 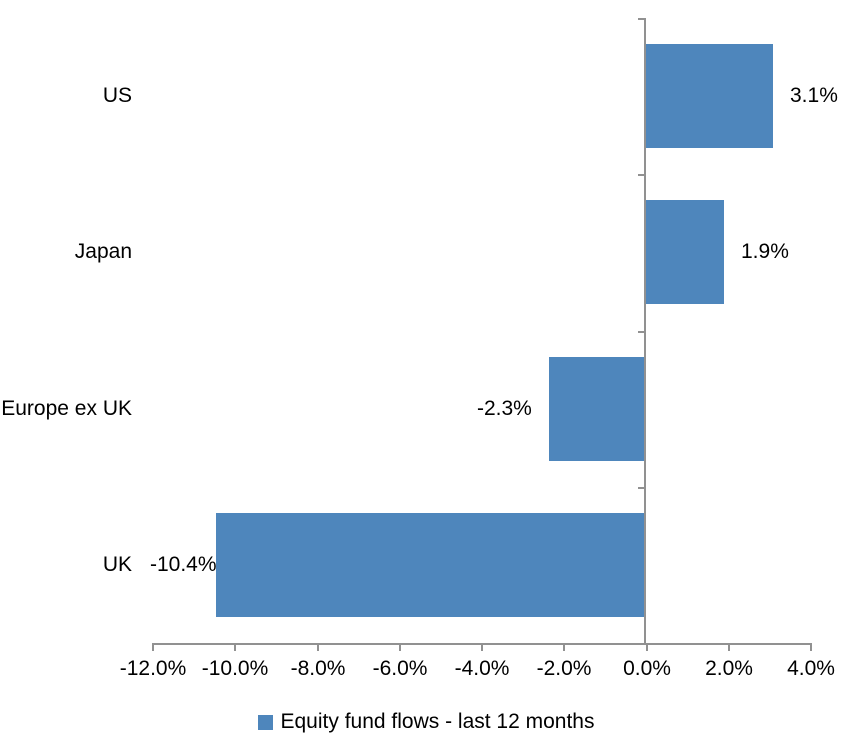 I want to click on legend: Equity fund flows - last 12 months, so click(x=426, y=722).